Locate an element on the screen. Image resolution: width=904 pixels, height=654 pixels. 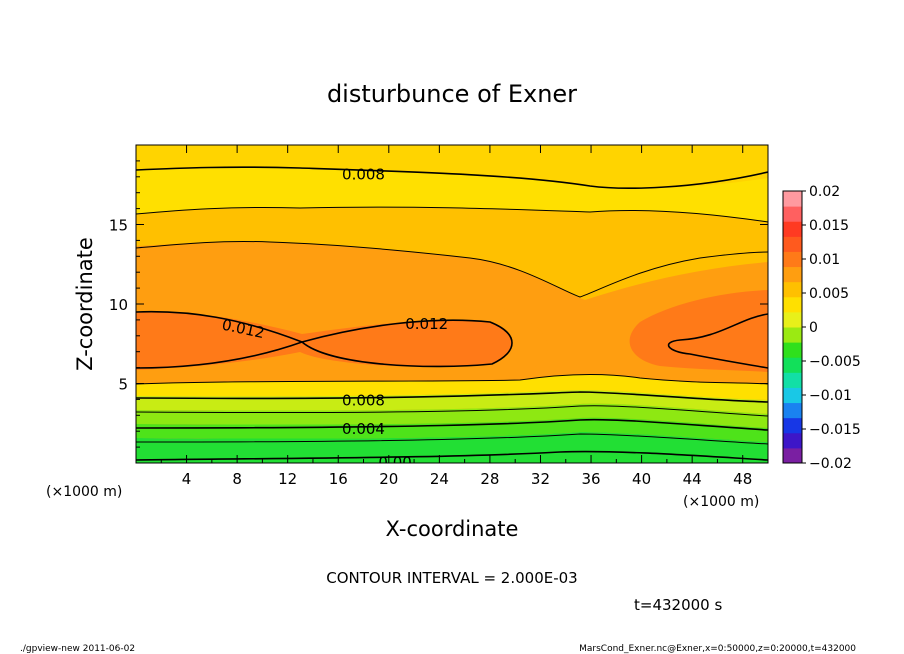
x-tick-label: 32 is located at coordinates (540, 479).